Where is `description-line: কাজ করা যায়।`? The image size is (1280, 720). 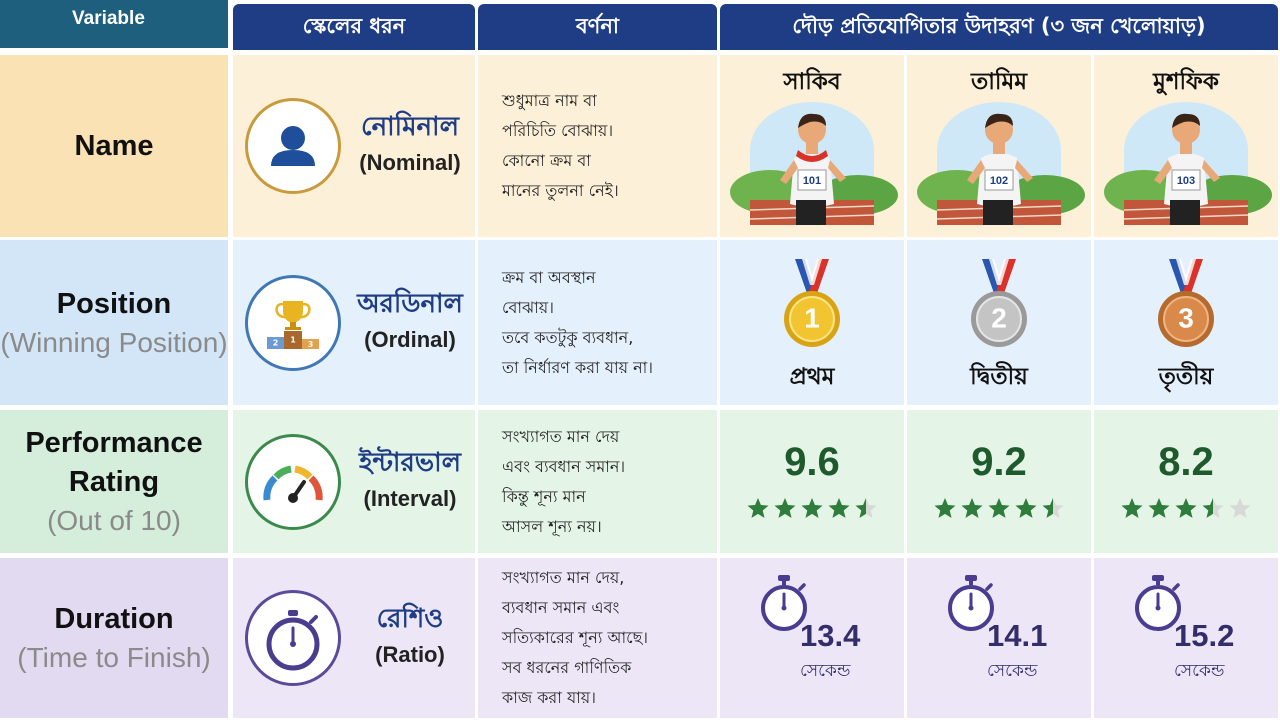 description-line: কাজ করা যায়। is located at coordinates (549, 697).